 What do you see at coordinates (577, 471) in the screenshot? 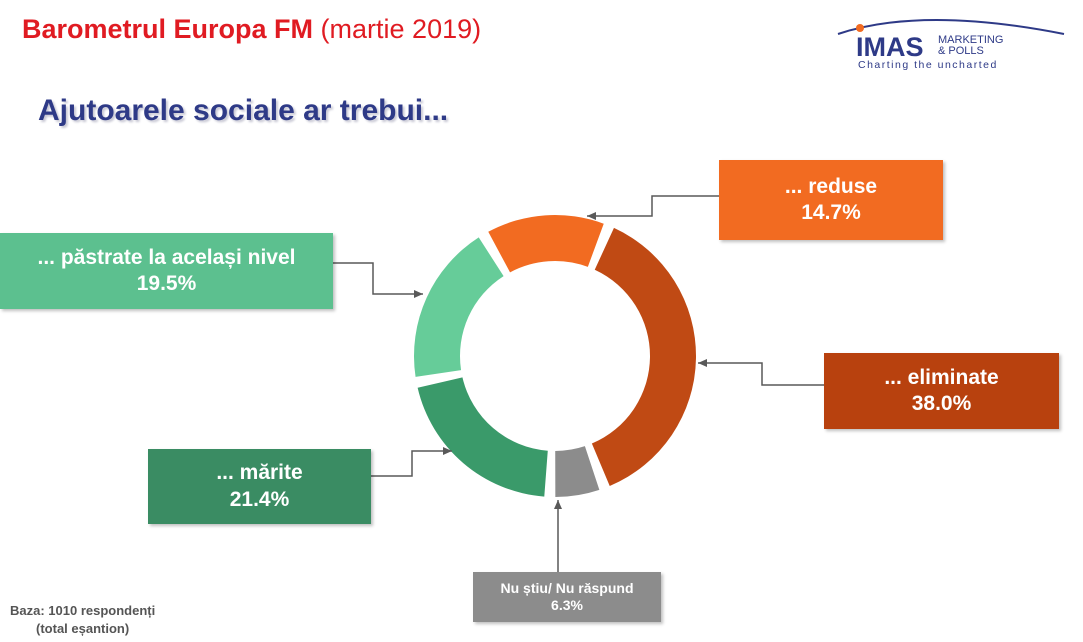
I see `slice-nu-stiu` at bounding box center [577, 471].